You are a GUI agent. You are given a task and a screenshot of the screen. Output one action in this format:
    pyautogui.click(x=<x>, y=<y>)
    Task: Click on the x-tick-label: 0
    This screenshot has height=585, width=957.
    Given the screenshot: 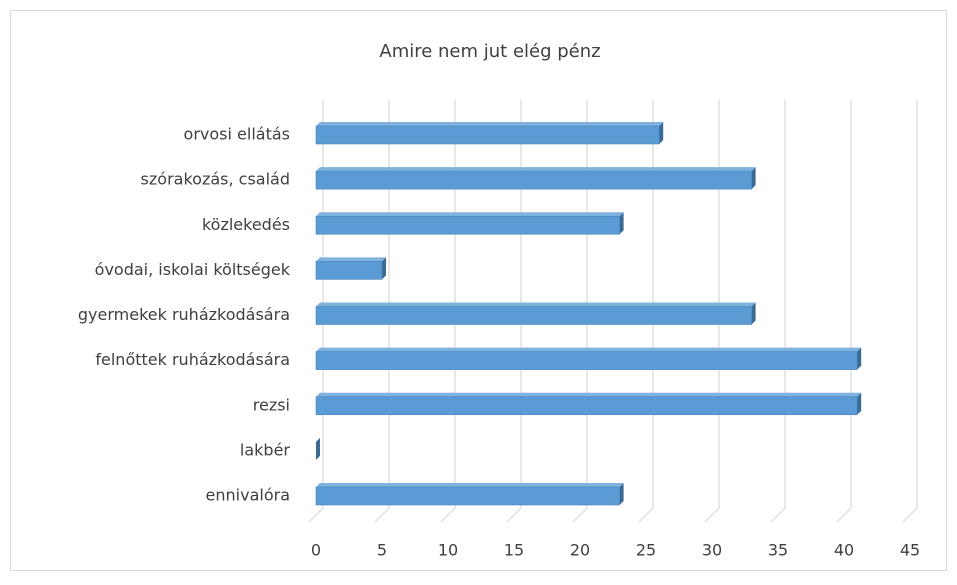 What is the action you would take?
    pyautogui.click(x=316, y=550)
    